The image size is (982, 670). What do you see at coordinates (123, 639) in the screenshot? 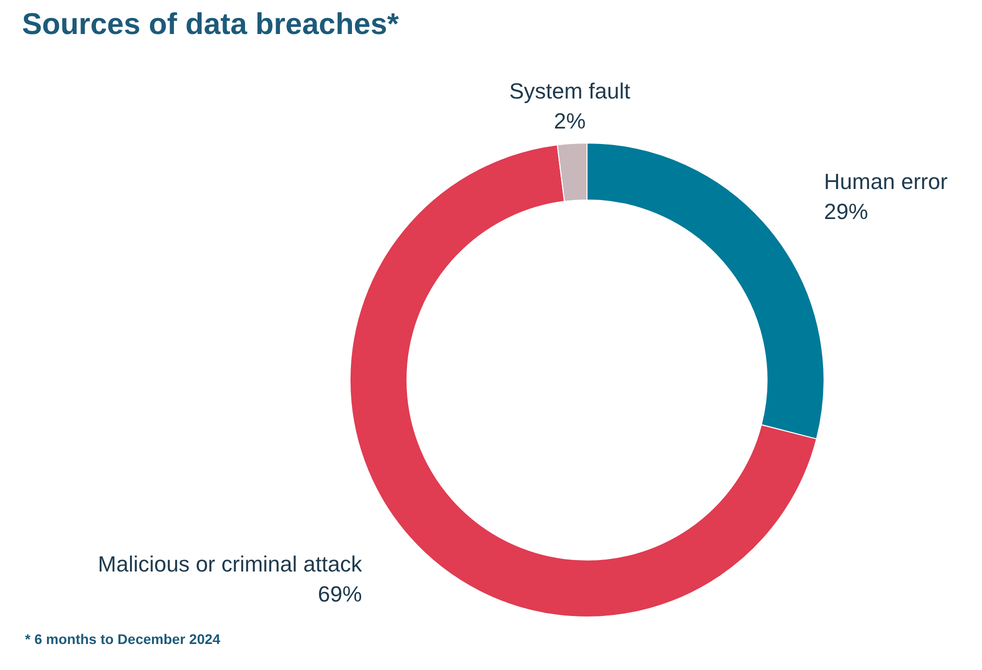
I see `text: * 6 months to December 2024` at bounding box center [123, 639].